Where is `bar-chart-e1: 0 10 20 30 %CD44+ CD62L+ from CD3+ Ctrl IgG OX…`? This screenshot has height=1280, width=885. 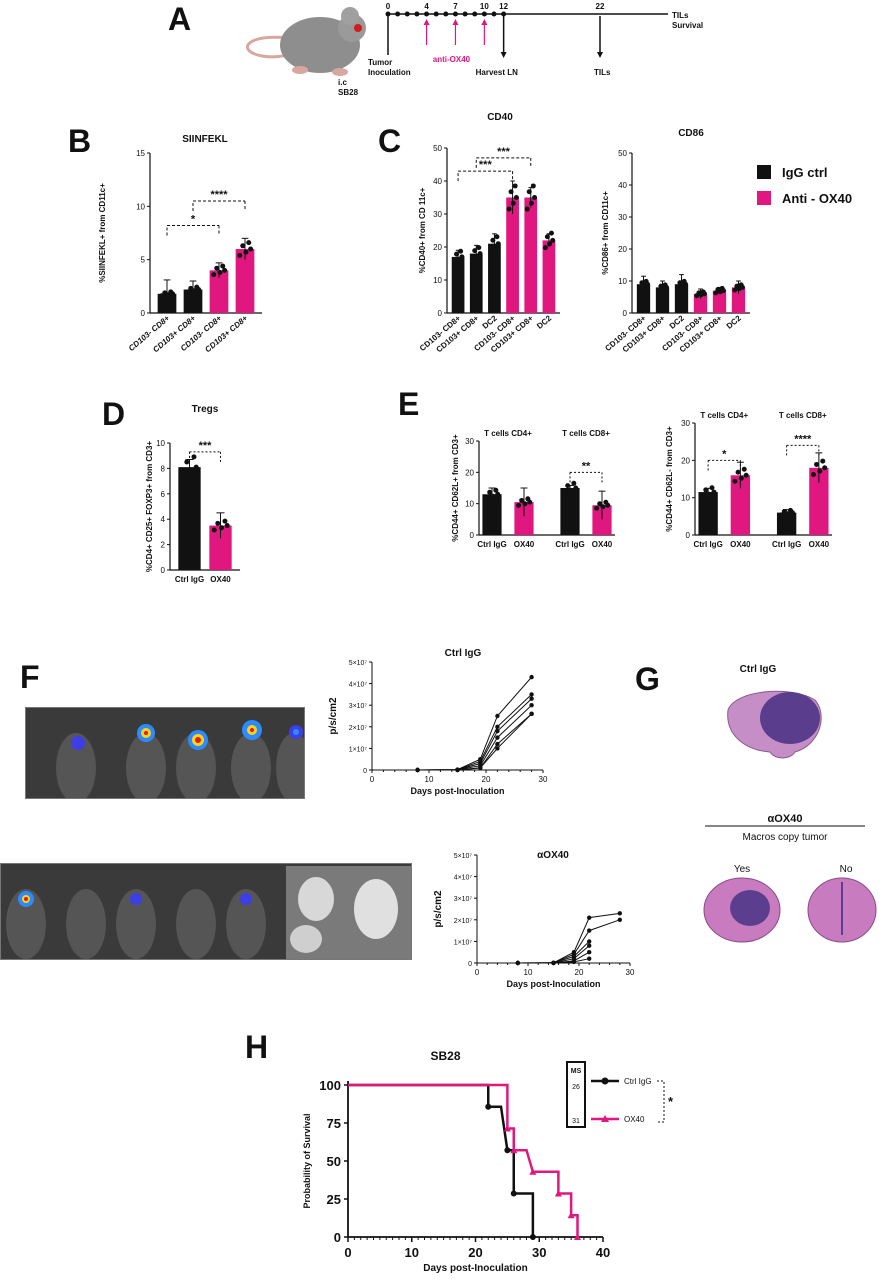
bar-chart-e1: 0 10 20 30 %CD44+ CD62L+ from CD3+ Ctrl IgG OX… is located at coordinates (533, 489).